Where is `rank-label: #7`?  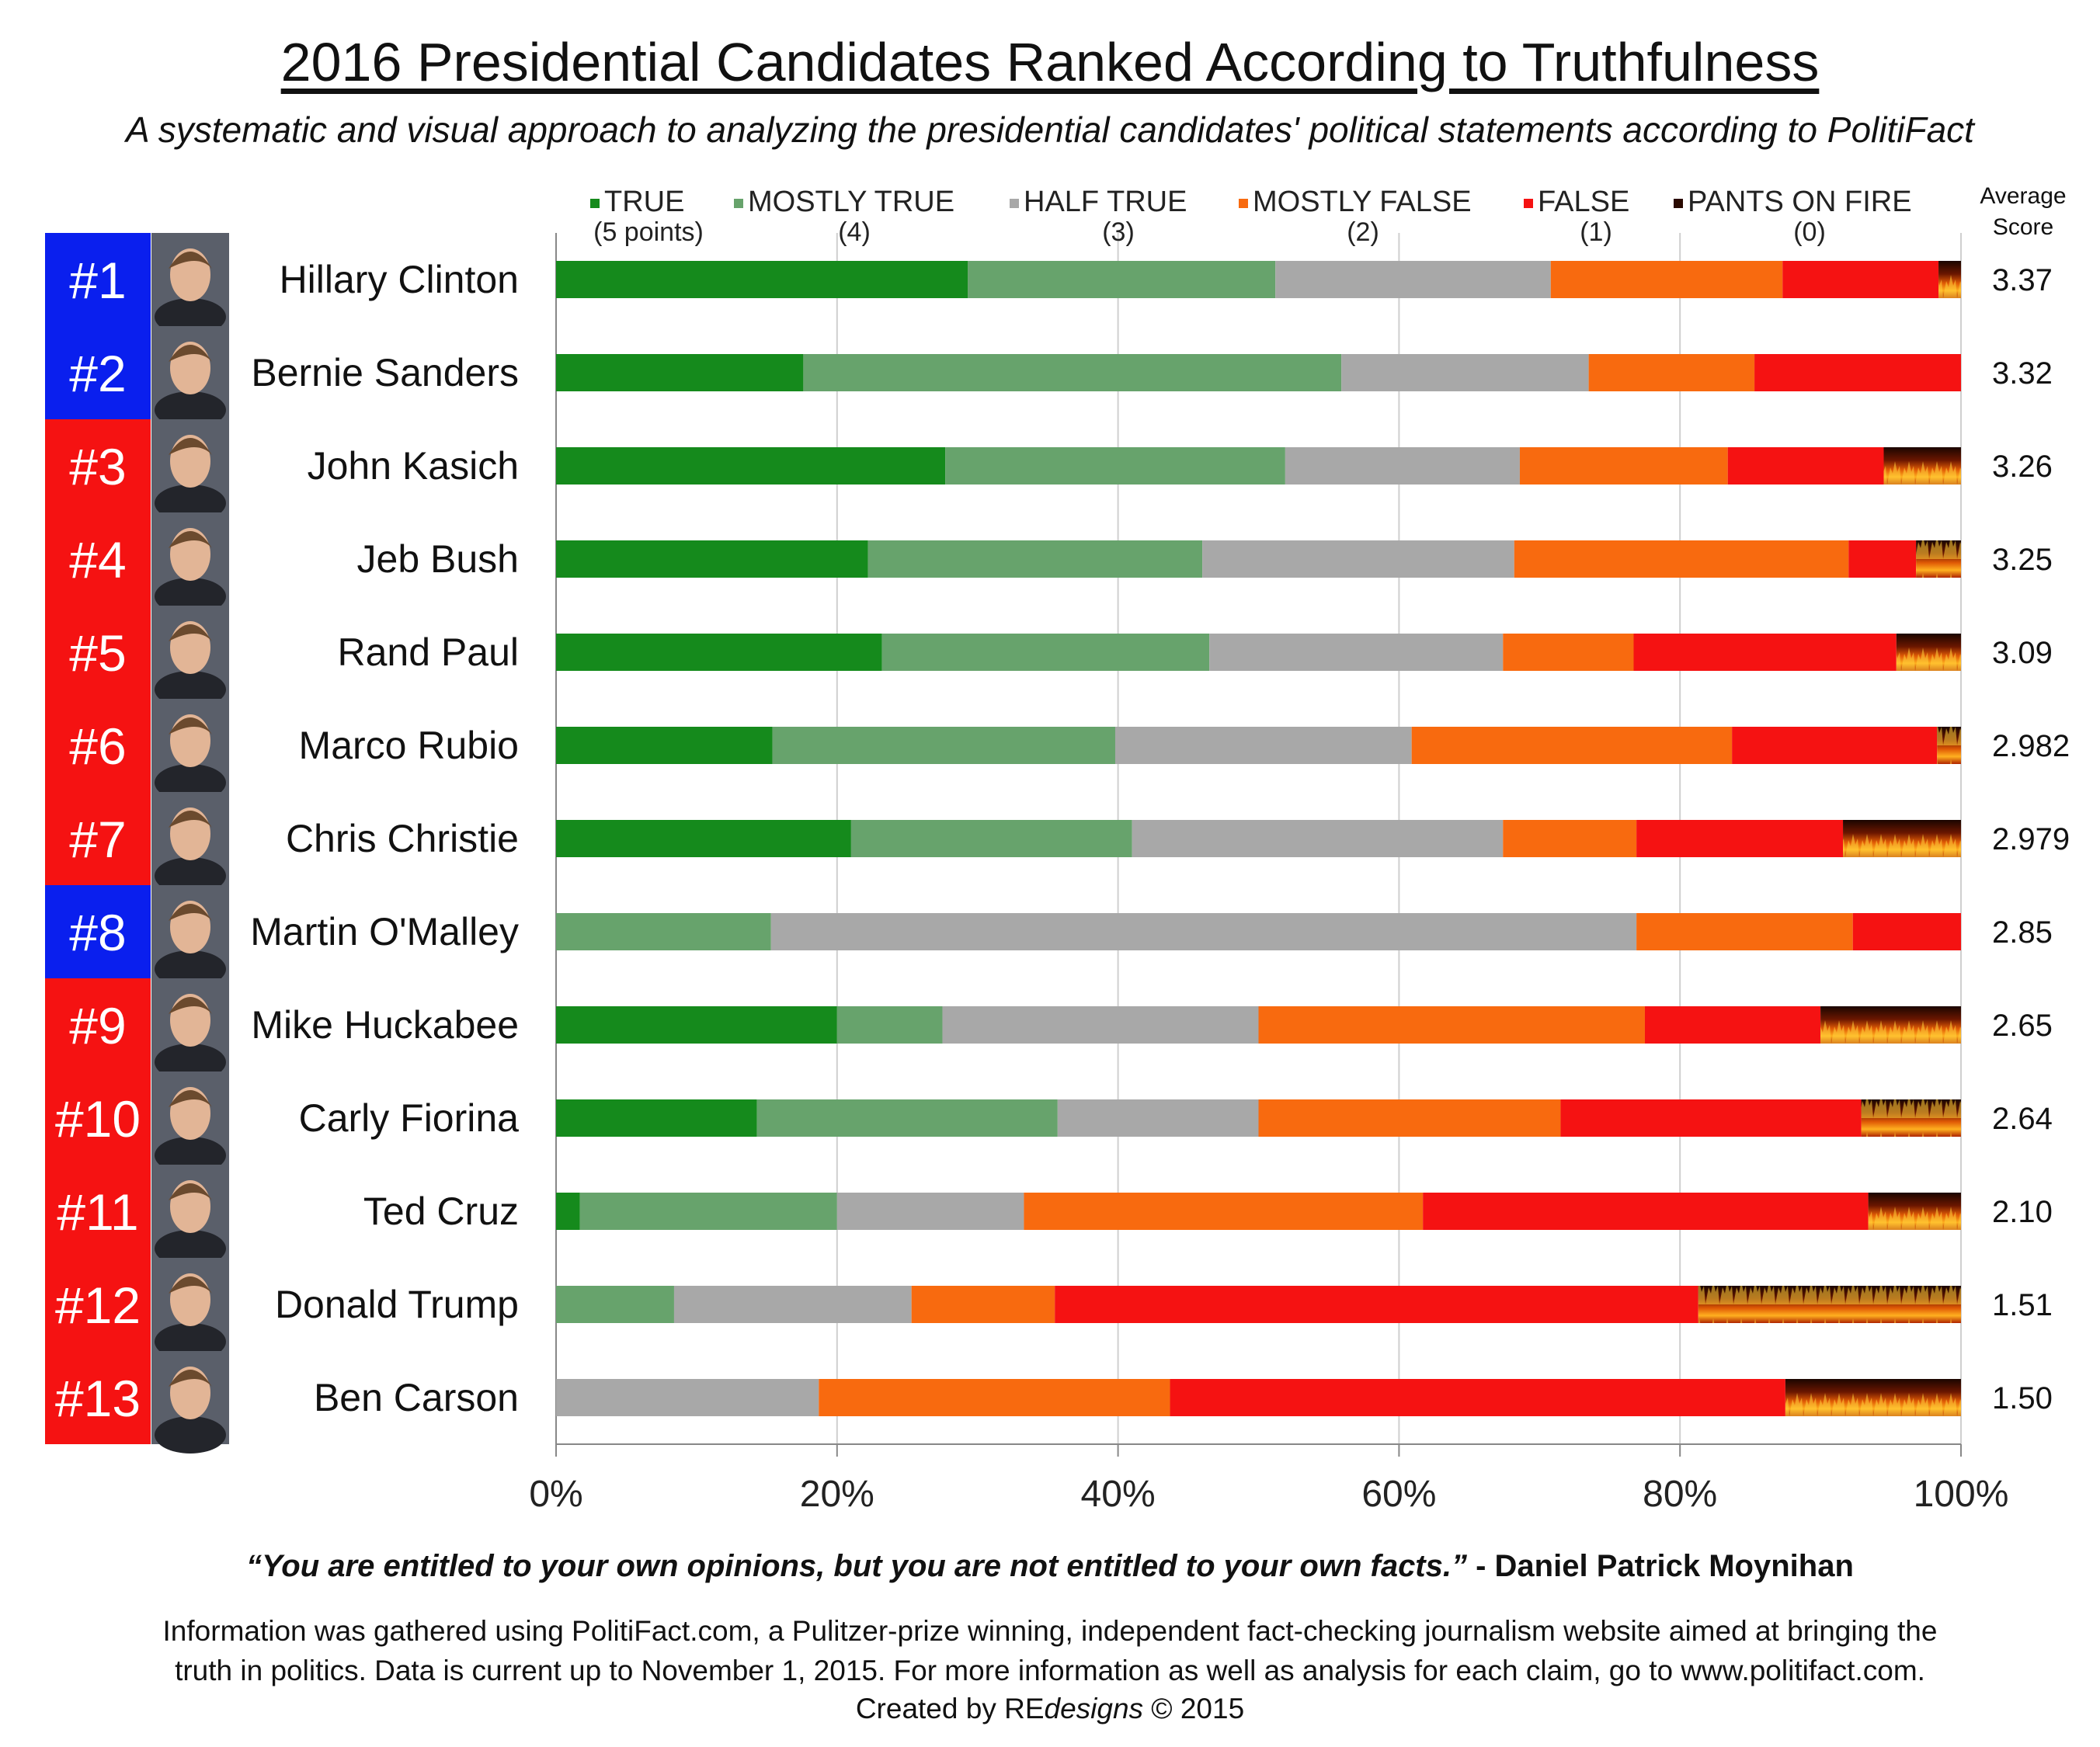
rank-label: #7 is located at coordinates (97, 840).